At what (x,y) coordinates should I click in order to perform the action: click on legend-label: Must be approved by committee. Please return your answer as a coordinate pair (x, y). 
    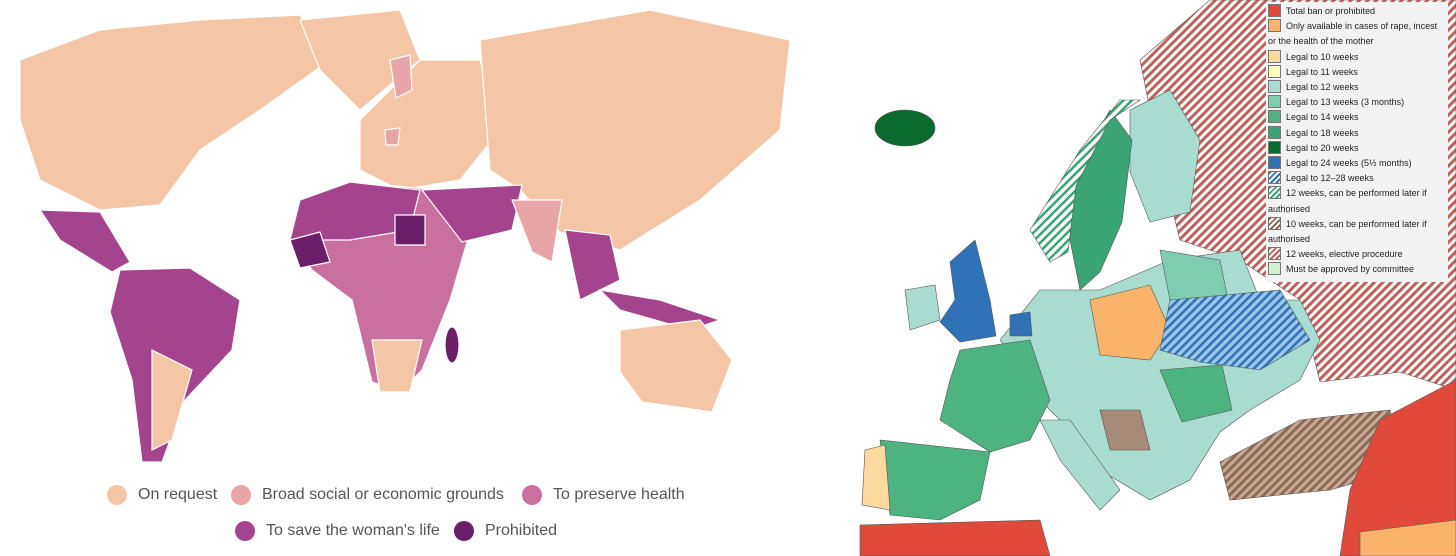
    Looking at the image, I should click on (1350, 269).